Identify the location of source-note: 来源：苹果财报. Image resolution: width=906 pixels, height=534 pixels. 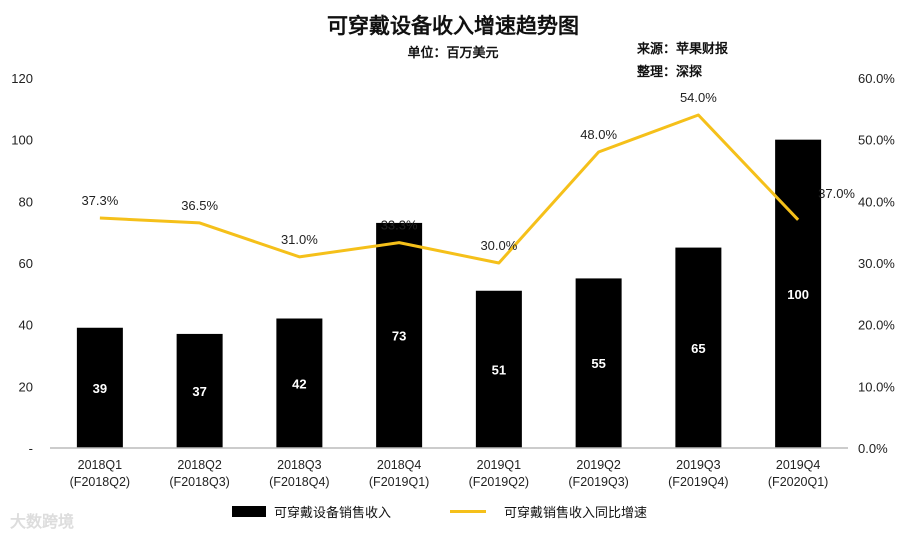
(683, 49).